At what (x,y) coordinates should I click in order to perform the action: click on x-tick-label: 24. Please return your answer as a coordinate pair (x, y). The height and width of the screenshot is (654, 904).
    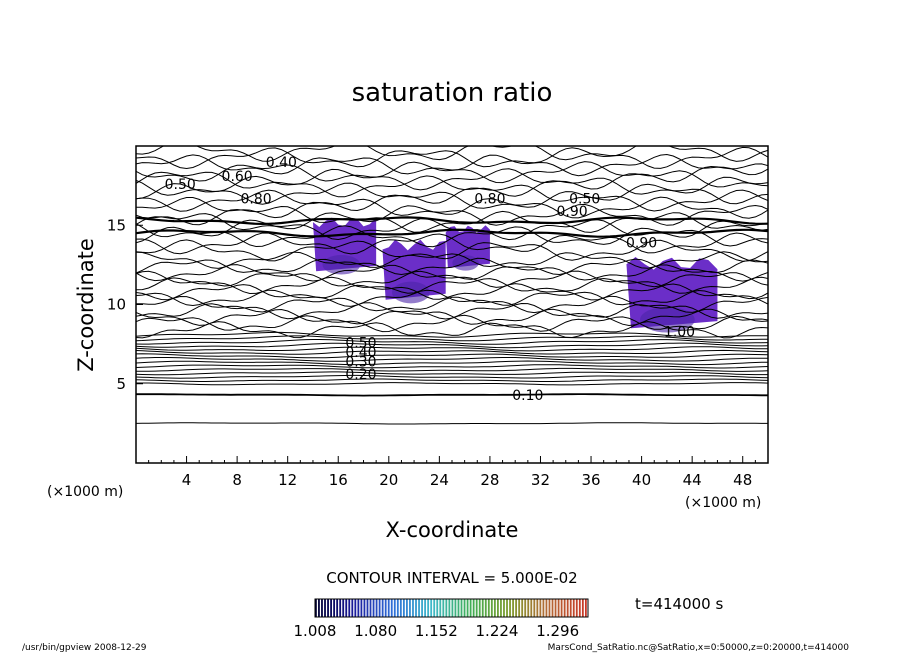
    Looking at the image, I should click on (439, 480).